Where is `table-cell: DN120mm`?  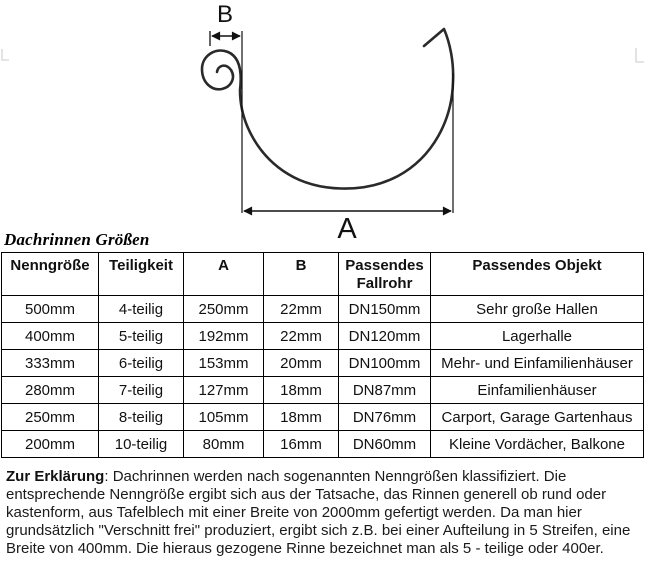
table-cell: DN120mm is located at coordinates (384, 336).